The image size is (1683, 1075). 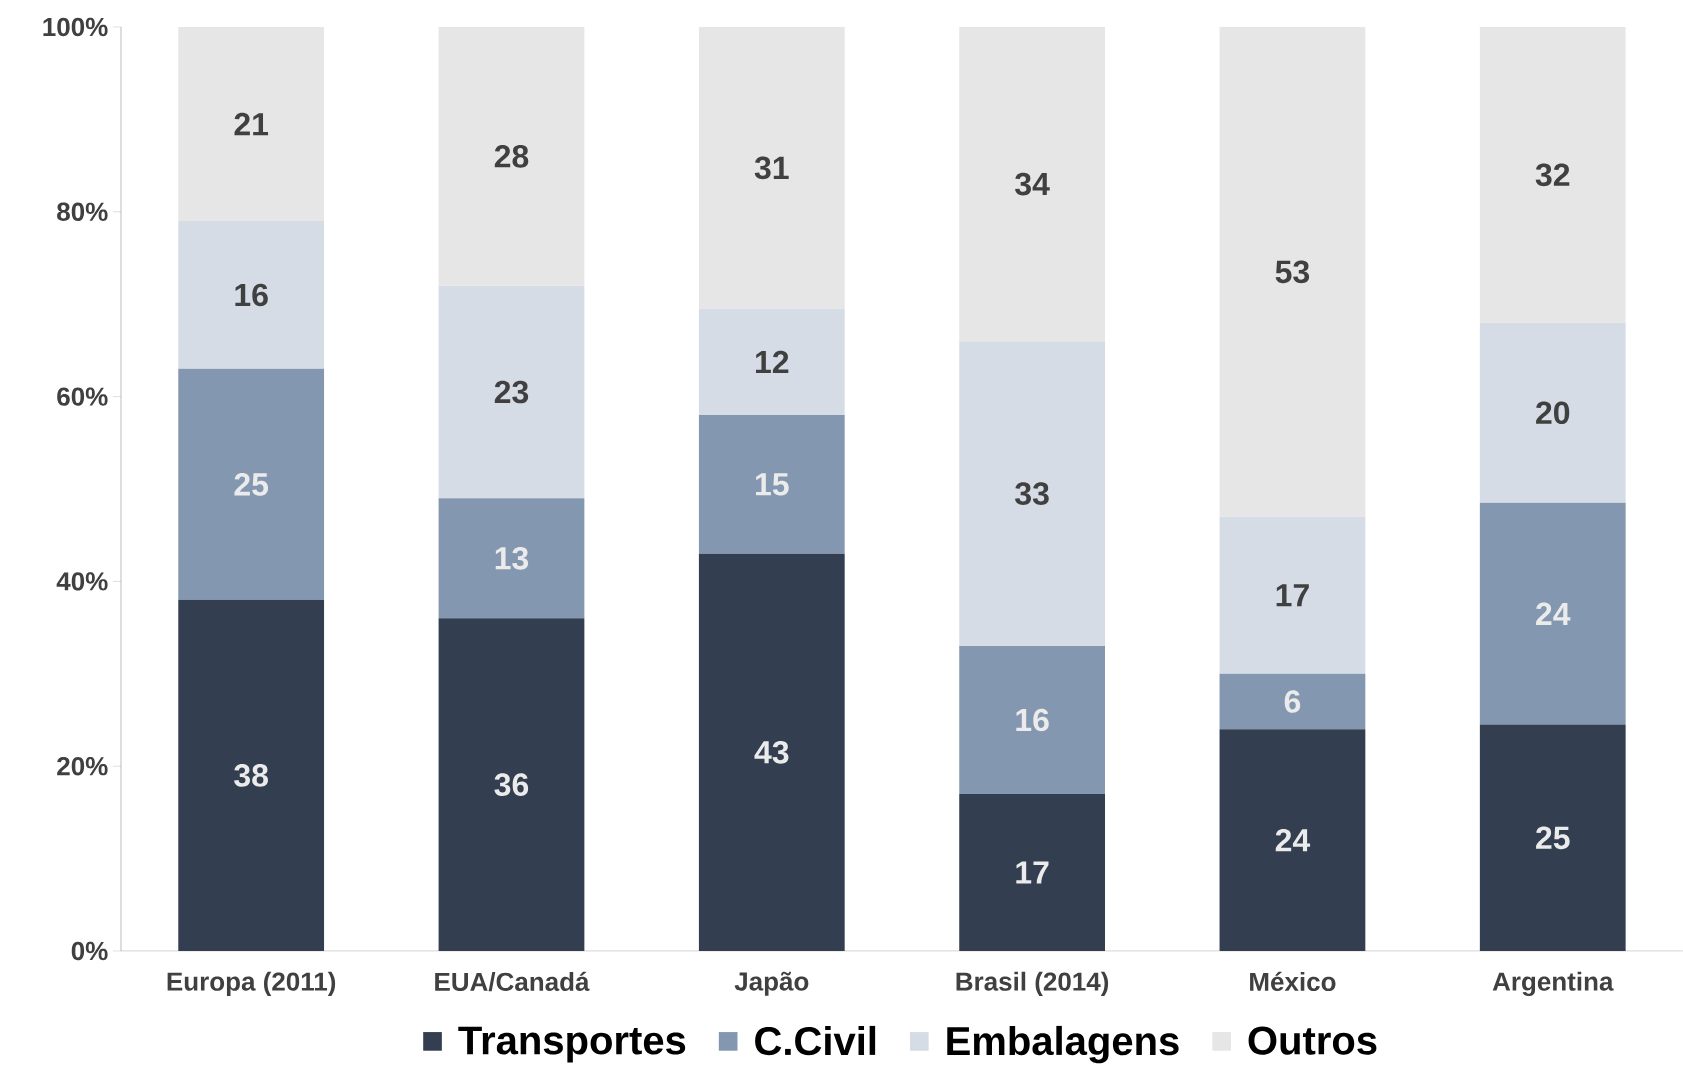 I want to click on data-label: 15, so click(x=772, y=484).